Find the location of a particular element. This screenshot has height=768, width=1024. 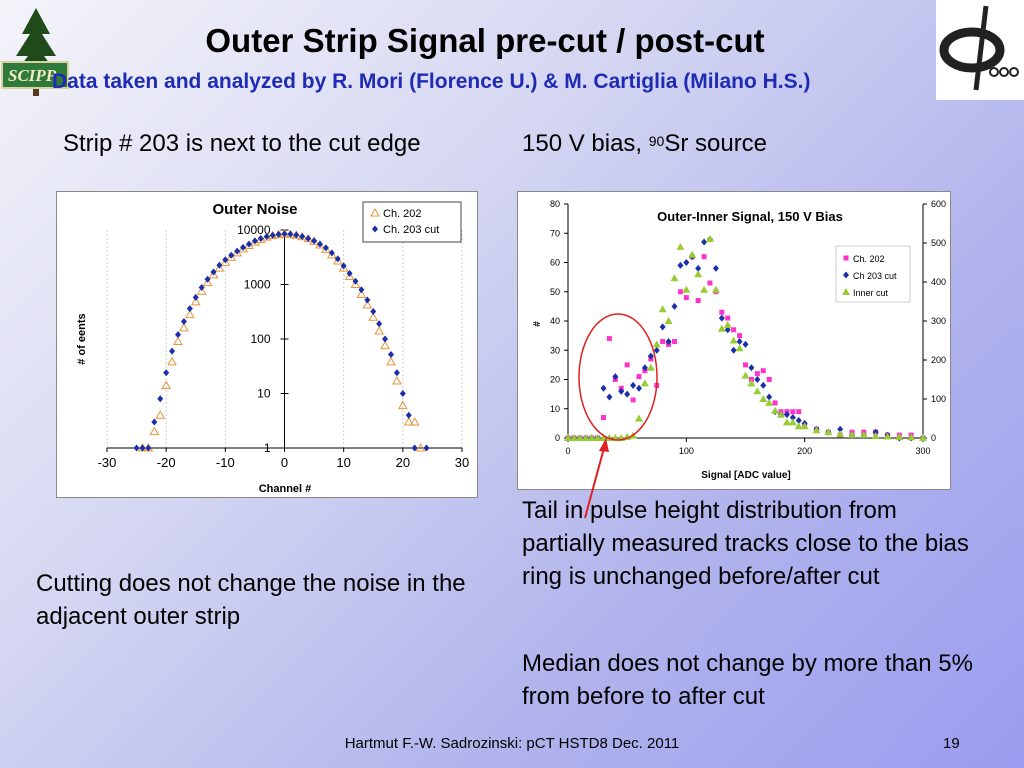

chart2-title: Outer-Inner Signal, 150 V Bias is located at coordinates (750, 216).